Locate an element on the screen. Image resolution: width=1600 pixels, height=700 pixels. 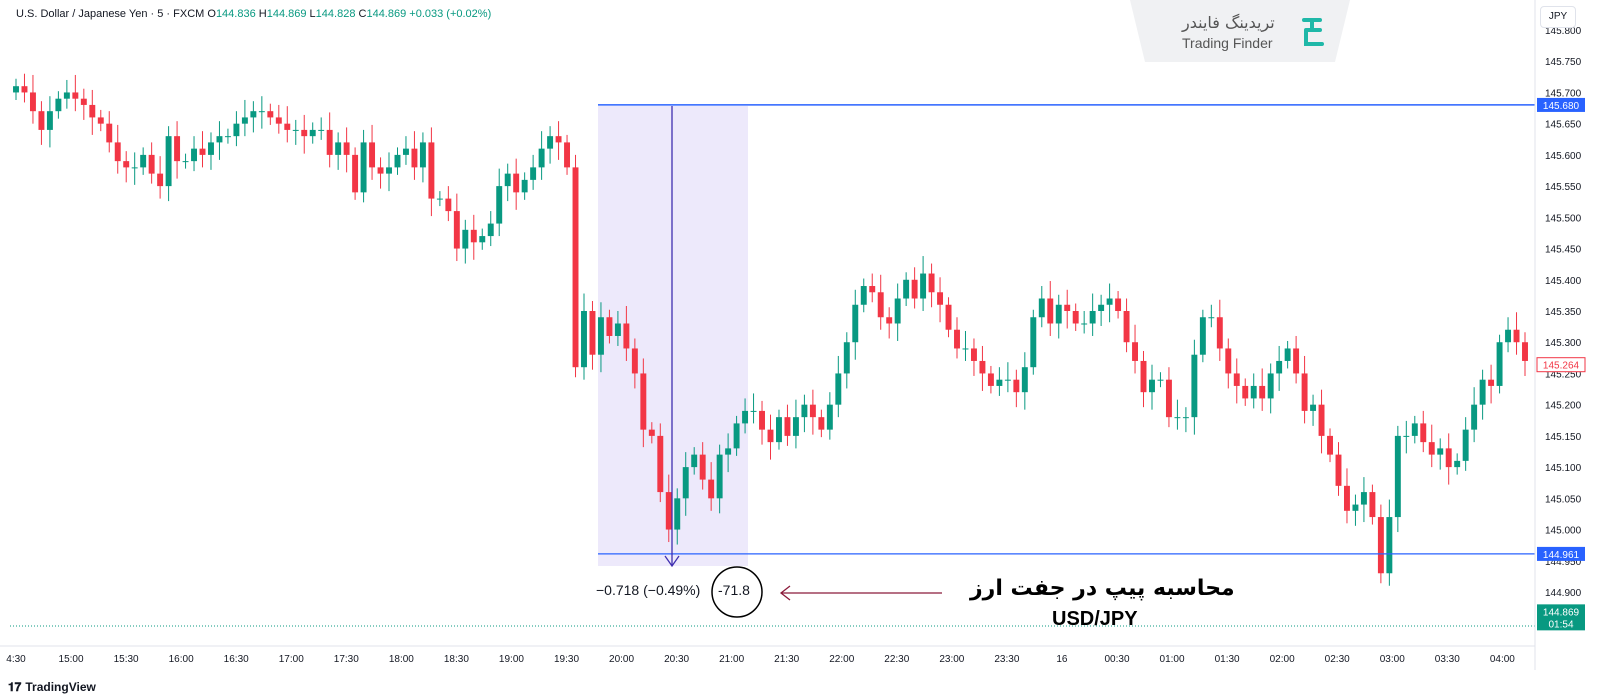
price-label-text: 145.264 is located at coordinates (1561, 366).